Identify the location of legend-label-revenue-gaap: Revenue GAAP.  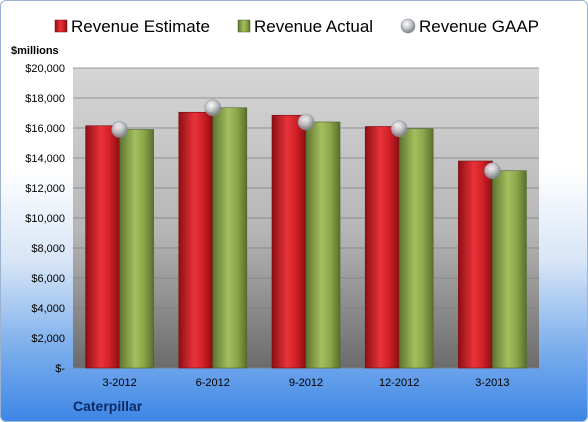
(479, 26).